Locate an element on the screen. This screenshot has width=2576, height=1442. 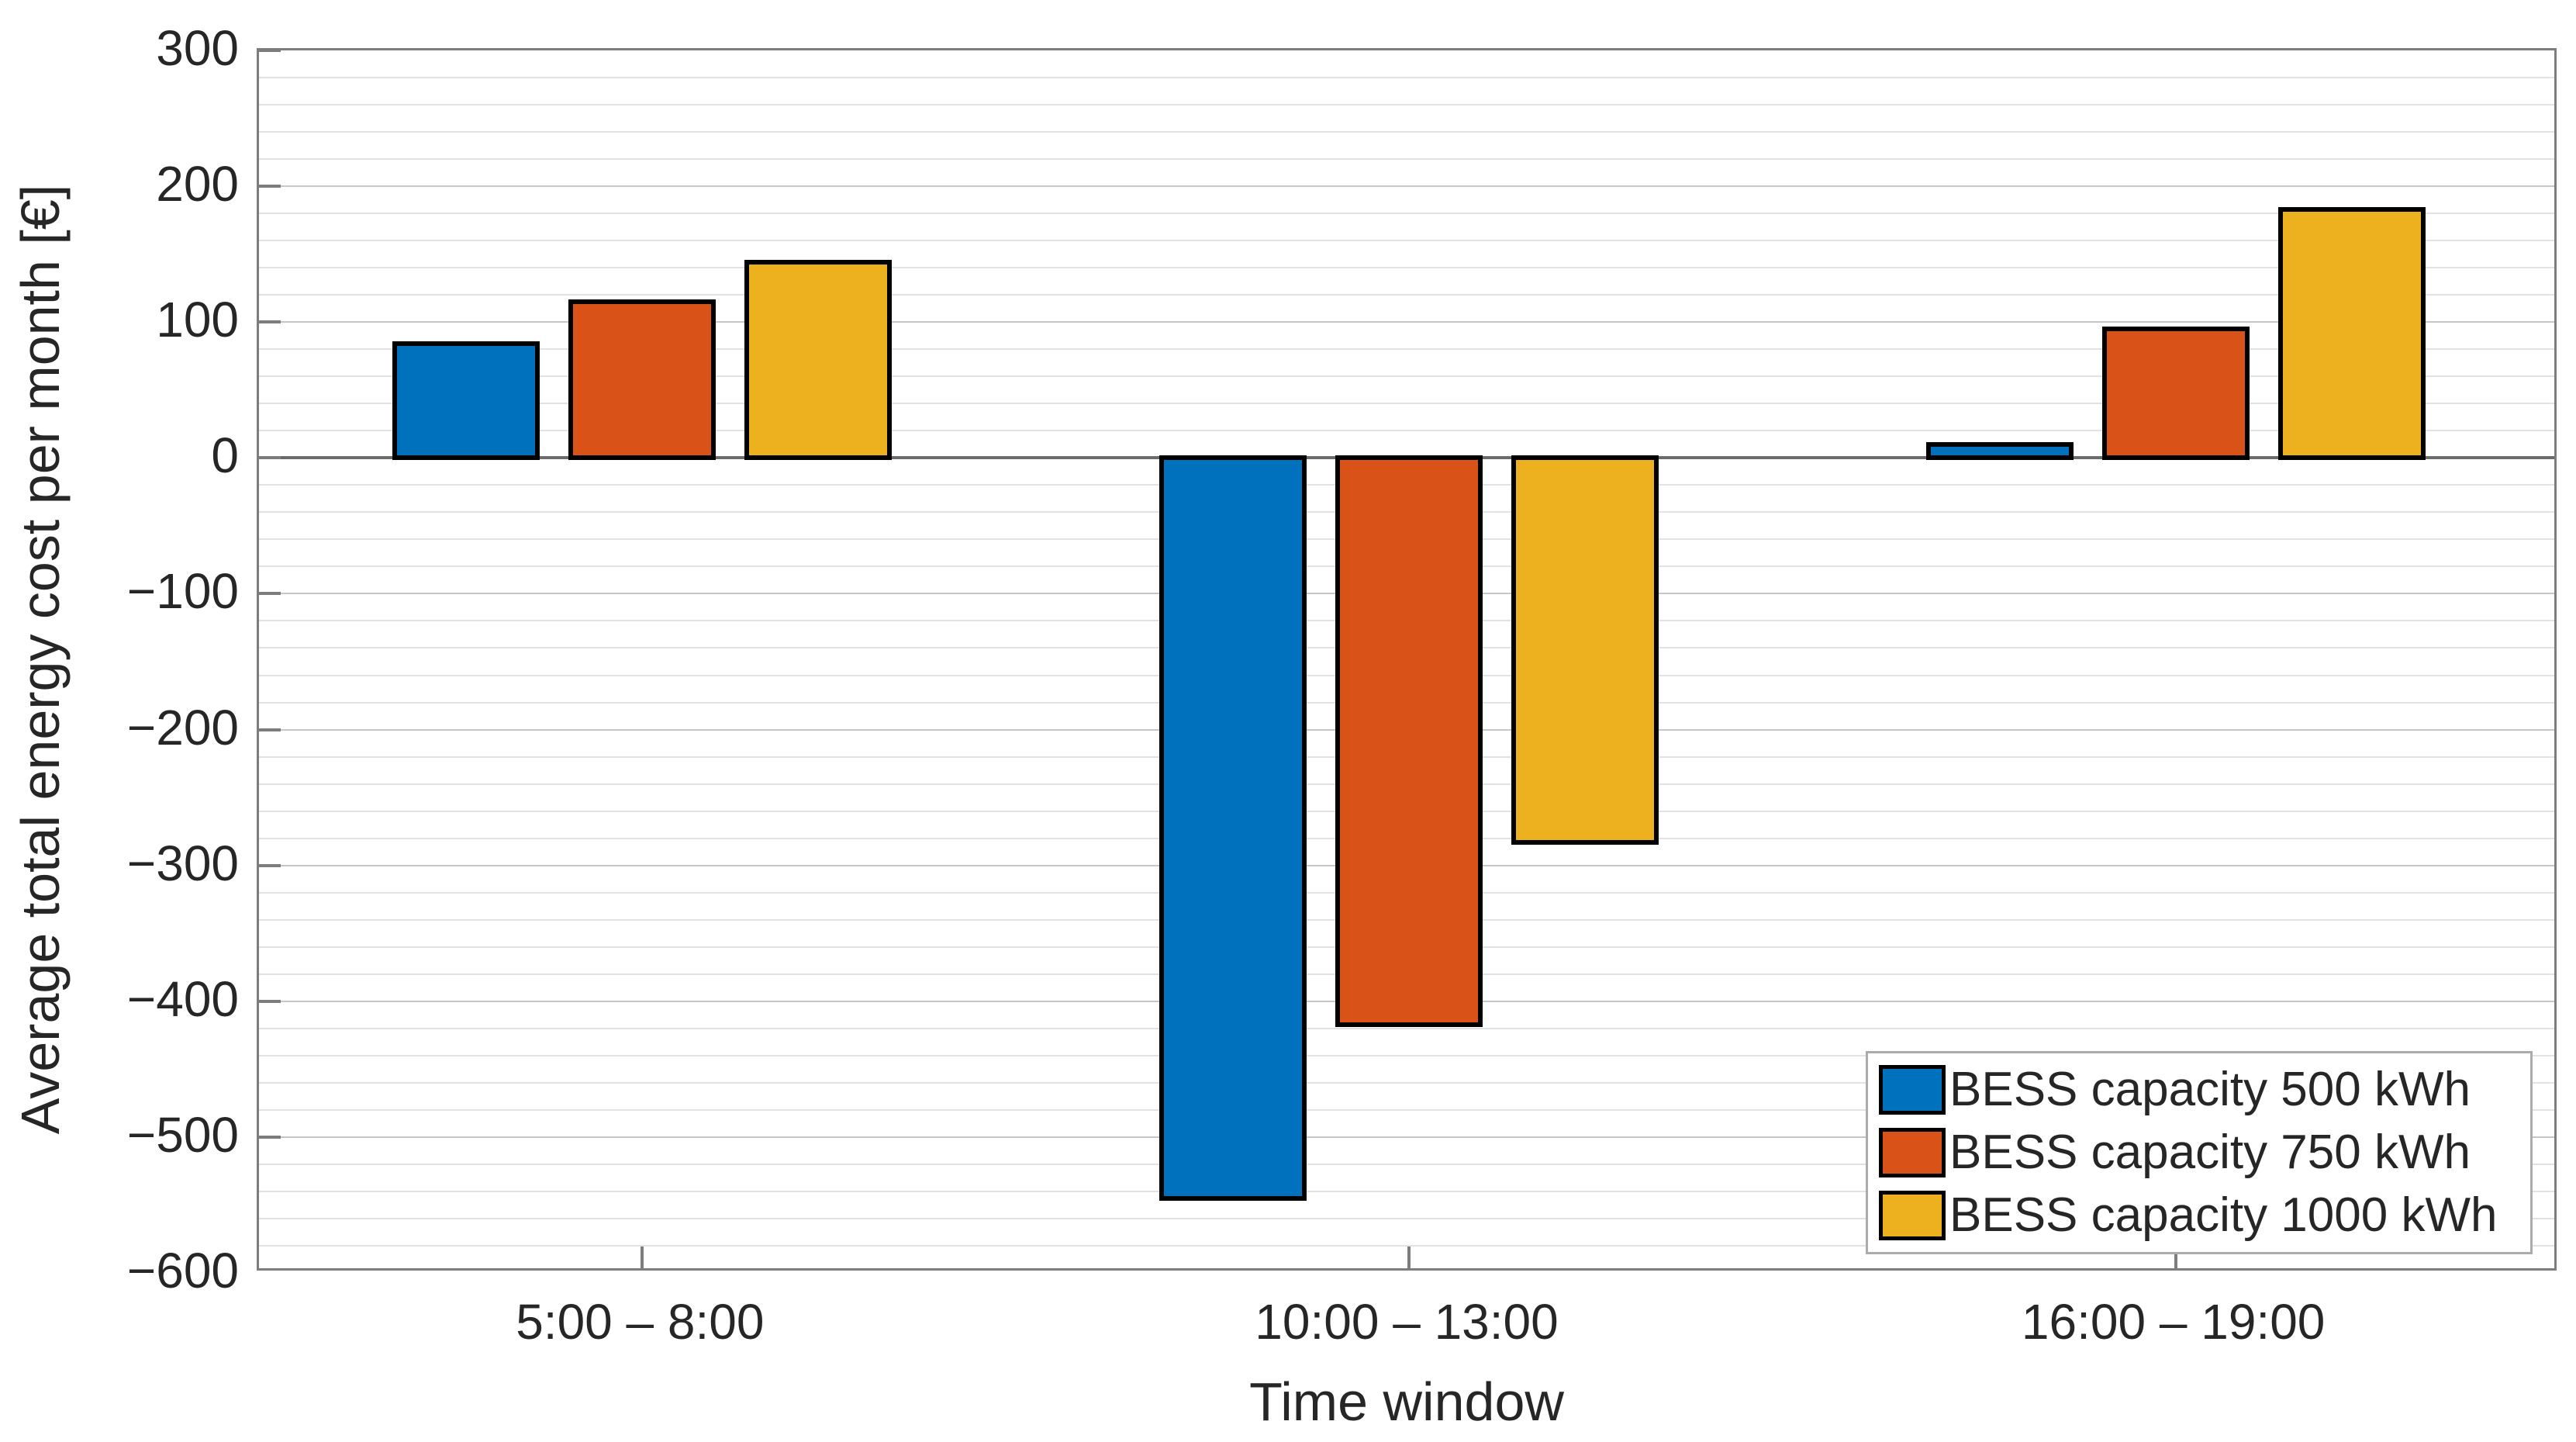
y-tick-label: −400 is located at coordinates (182, 998).